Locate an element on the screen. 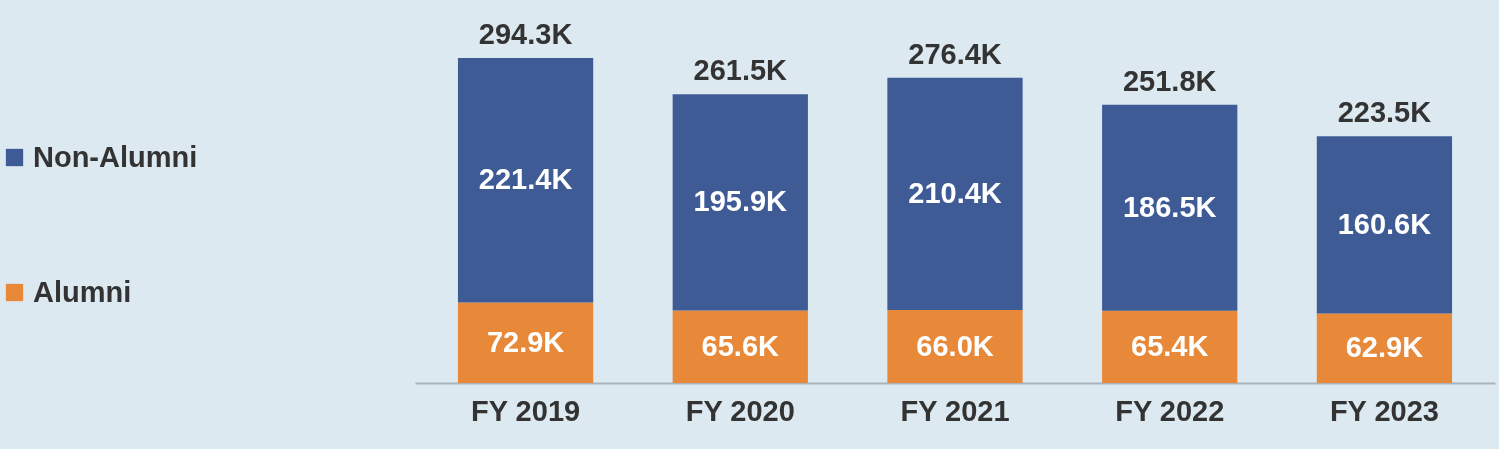  x-tick-label: FY 2023 is located at coordinates (1384, 410).